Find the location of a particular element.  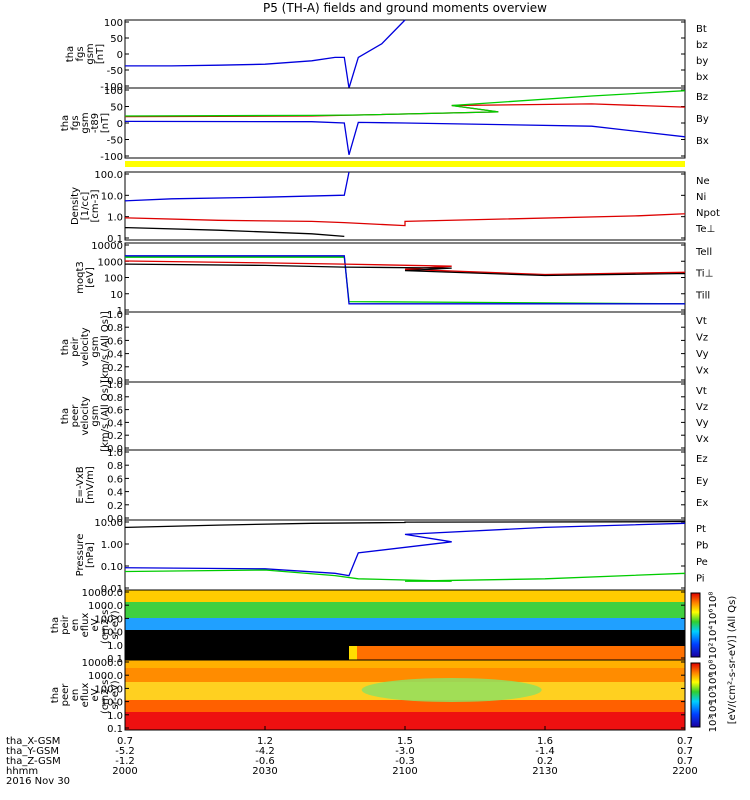

panel-4: 10000 1000 100 10 1 moqt3 [eV] Tell Ti⊥ Till is located at coordinates (394, 279).